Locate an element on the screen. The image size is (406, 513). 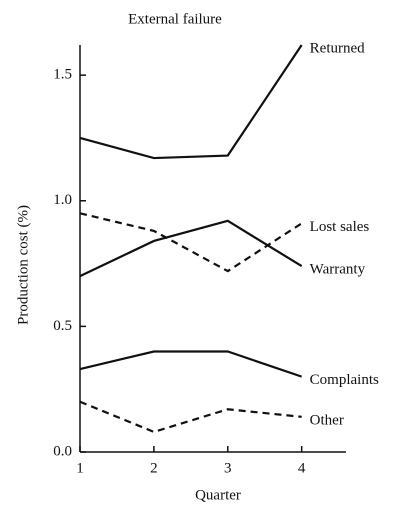
y-tick-label: 1.5 is located at coordinates (62, 75).